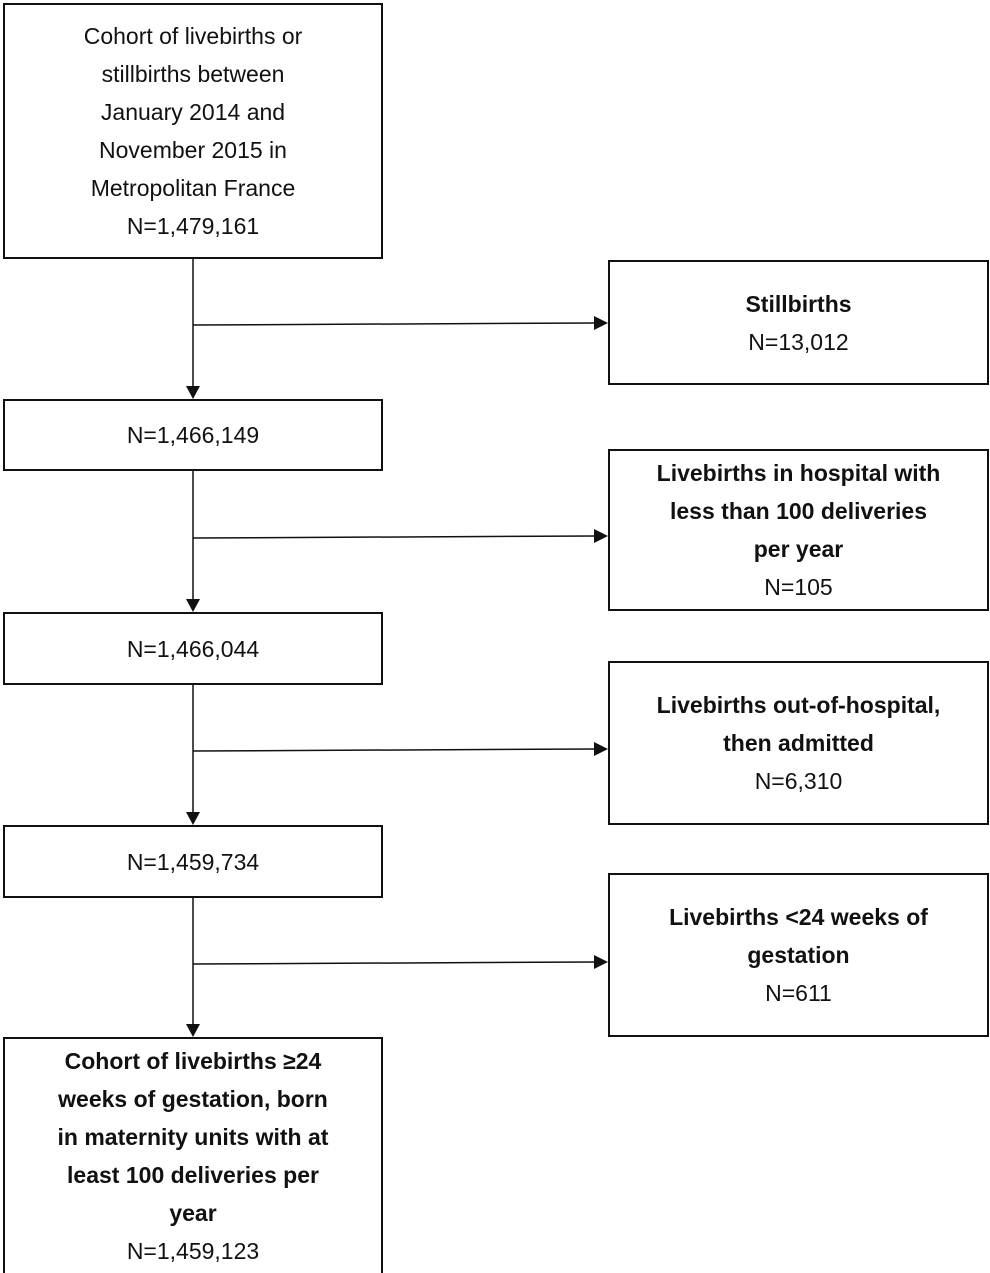 The width and height of the screenshot is (990, 1273). I want to click on count: N=13,012, so click(798, 341).